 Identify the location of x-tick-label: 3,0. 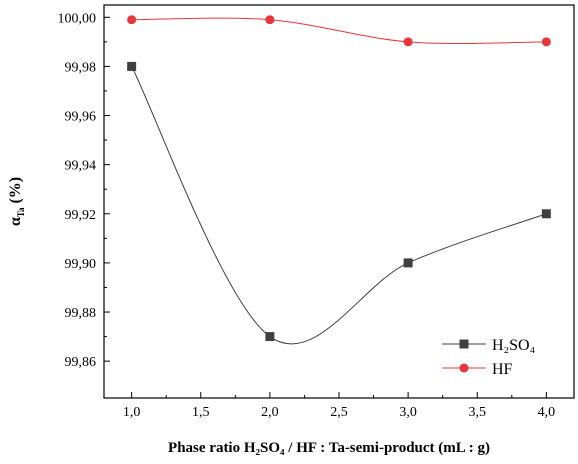
(408, 412).